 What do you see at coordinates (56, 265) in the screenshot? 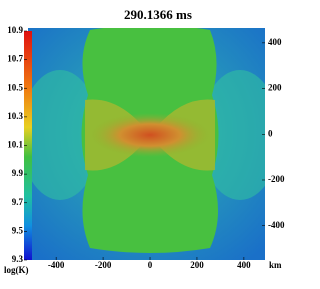
I see `x-tick-label: -400` at bounding box center [56, 265].